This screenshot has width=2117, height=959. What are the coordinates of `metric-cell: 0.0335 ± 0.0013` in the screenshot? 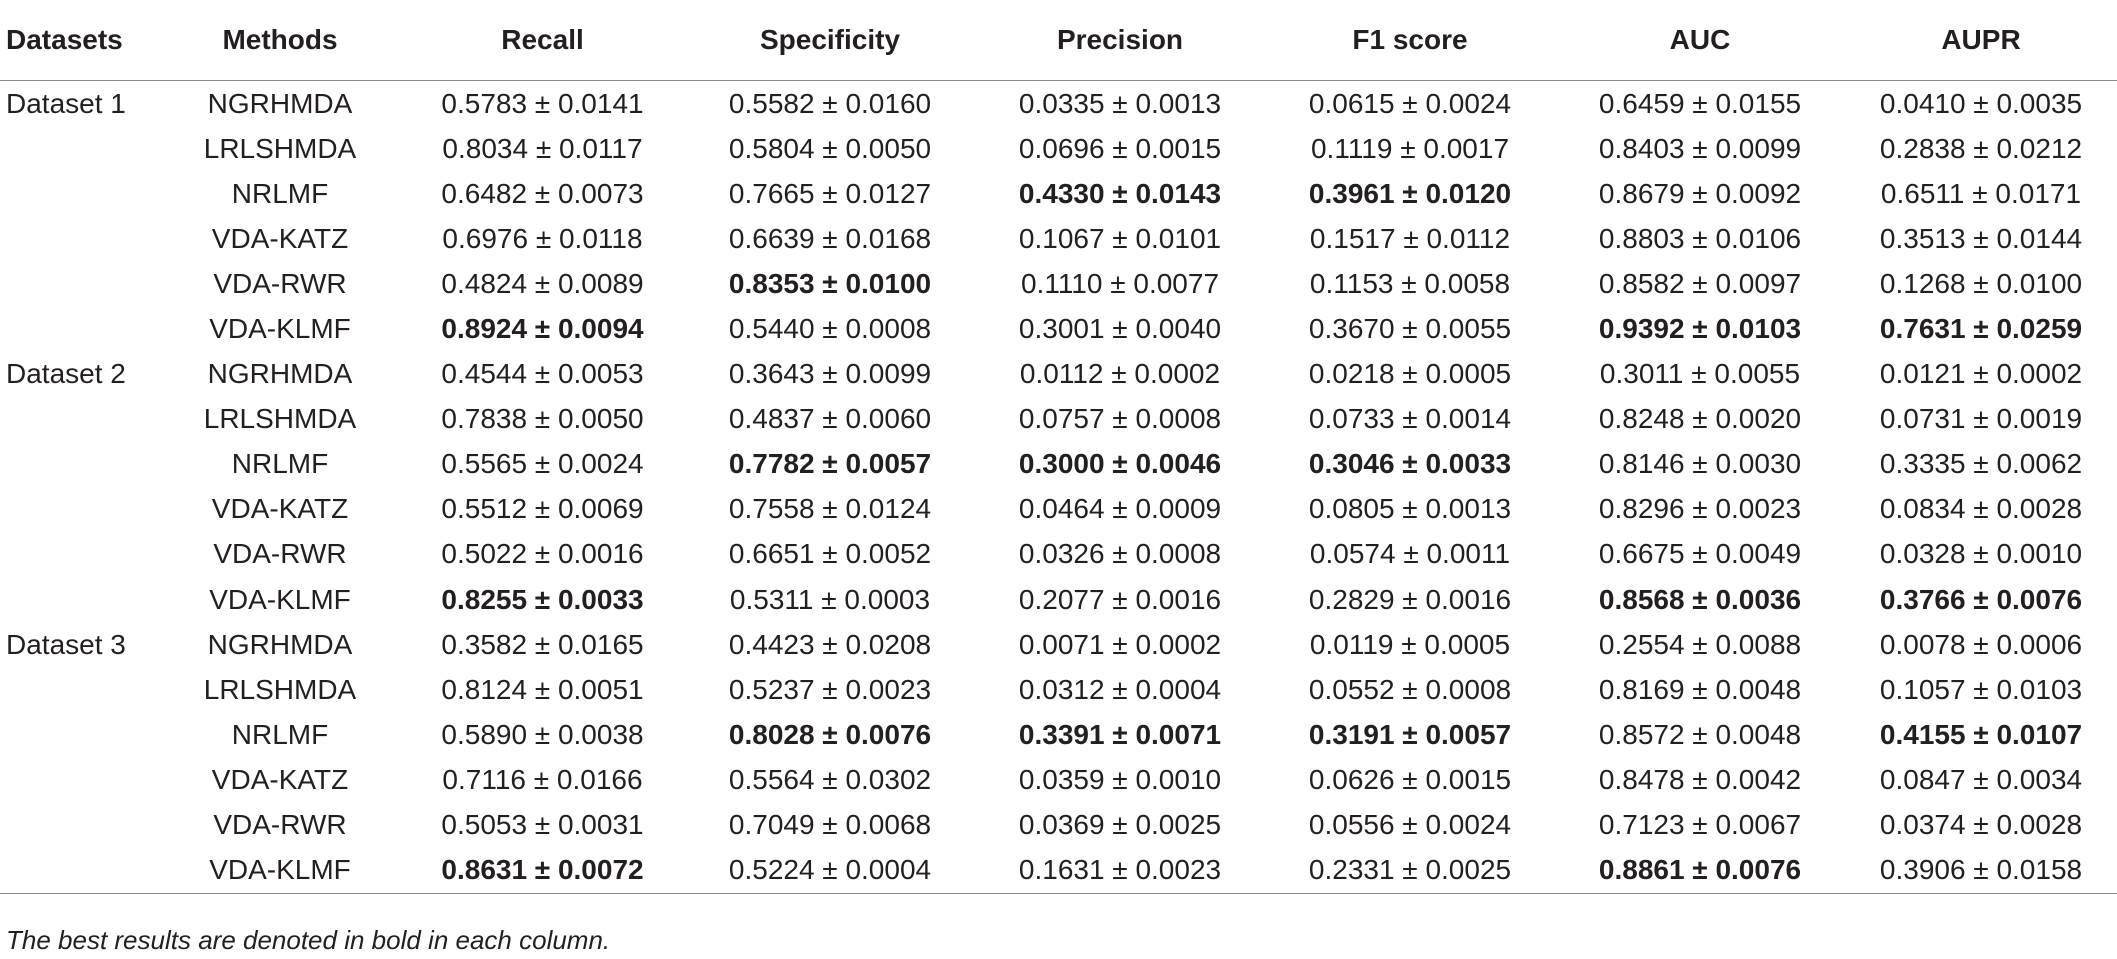 It's located at (1120, 103).